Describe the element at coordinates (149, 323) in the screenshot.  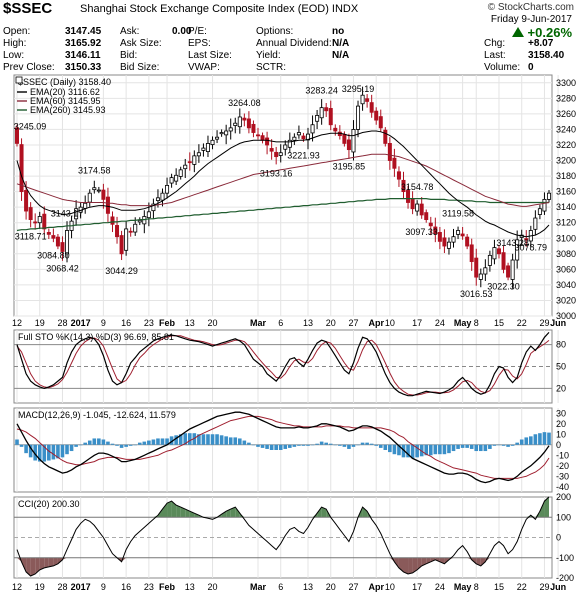
I see `price-xtick-label-6: 23` at that location.